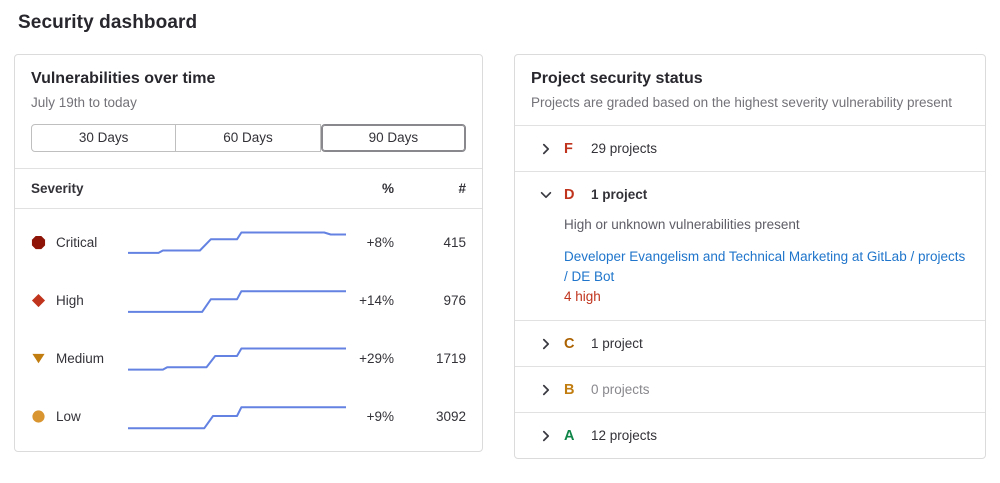 The height and width of the screenshot is (483, 1000). Describe the element at coordinates (682, 224) in the screenshot. I see `grade-description: High or unknown vulnerabilities present` at that location.